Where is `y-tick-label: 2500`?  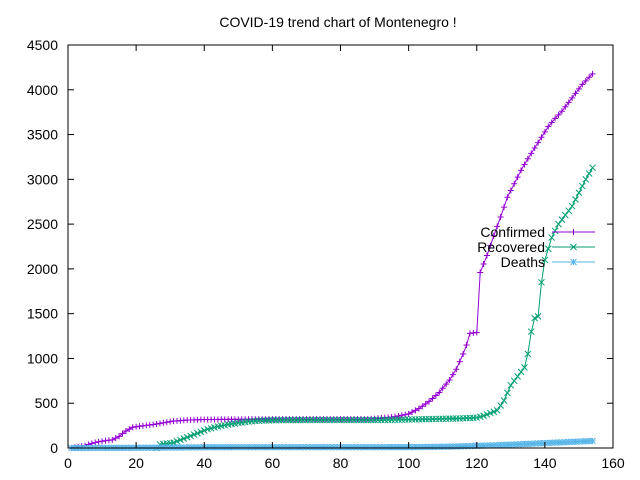 y-tick-label: 2500 is located at coordinates (42, 224).